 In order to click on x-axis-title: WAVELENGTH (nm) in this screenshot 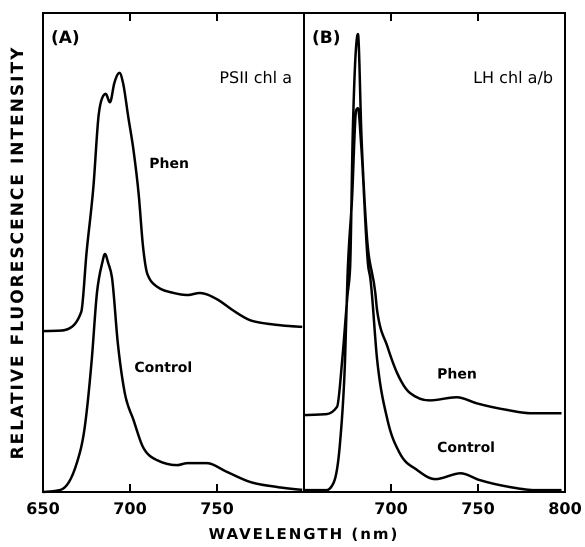, I will do `click(304, 534)`.